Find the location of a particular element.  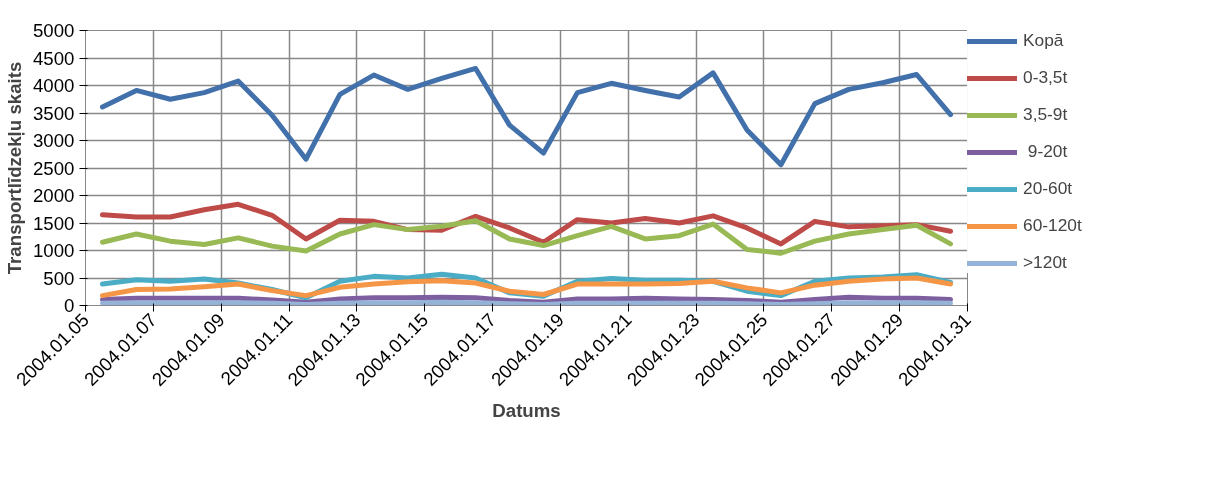

y-tick-label: 4500 is located at coordinates (54, 58).